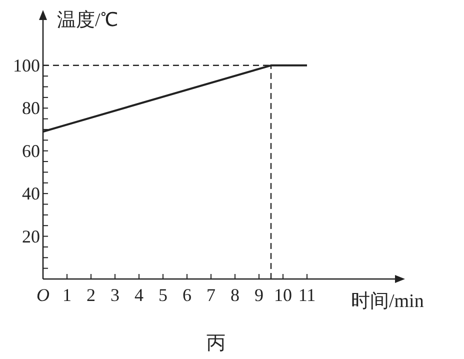  What do you see at coordinates (235, 295) in the screenshot?
I see `x-tick-label: 8` at bounding box center [235, 295].